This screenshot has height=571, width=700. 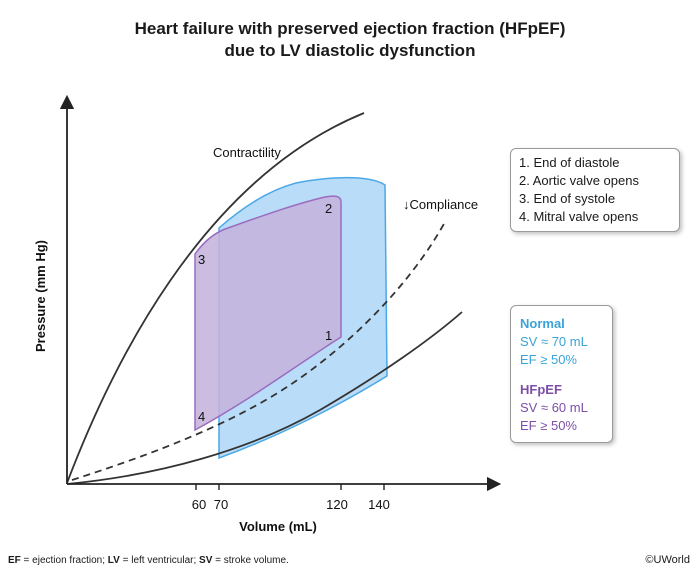 I want to click on point-label-2: 2, so click(x=328, y=208).